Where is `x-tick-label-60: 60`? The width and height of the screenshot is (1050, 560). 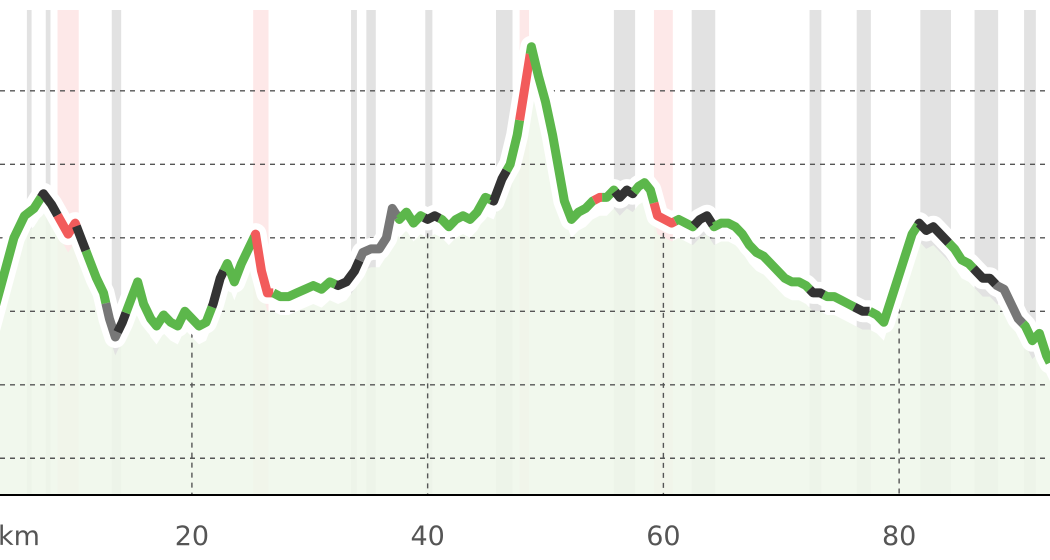 x-tick-label-60: 60 is located at coordinates (663, 536).